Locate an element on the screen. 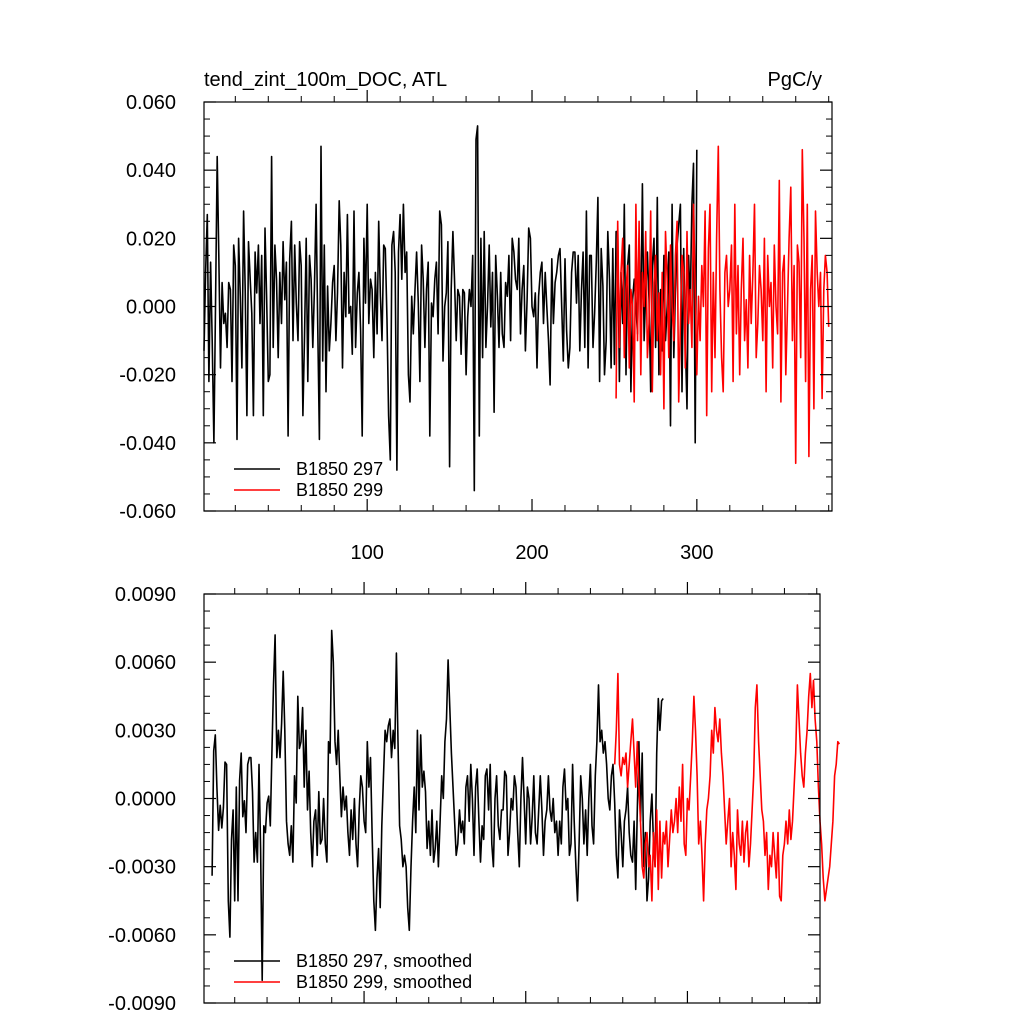  legend-label-2: B1850 299, smoothed is located at coordinates (384, 982).